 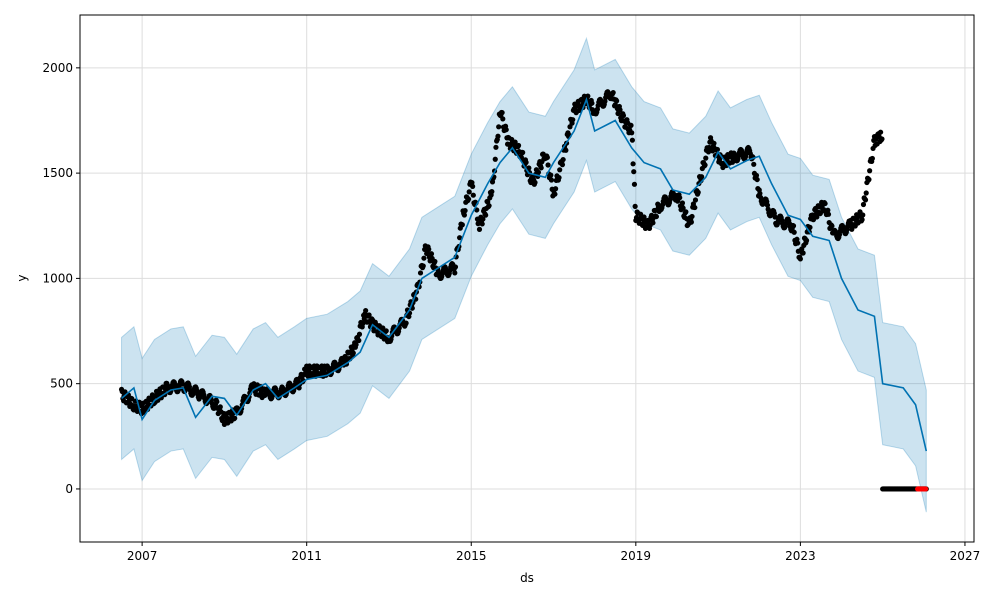 I want to click on x-tick-label: 2011, so click(x=306, y=556).